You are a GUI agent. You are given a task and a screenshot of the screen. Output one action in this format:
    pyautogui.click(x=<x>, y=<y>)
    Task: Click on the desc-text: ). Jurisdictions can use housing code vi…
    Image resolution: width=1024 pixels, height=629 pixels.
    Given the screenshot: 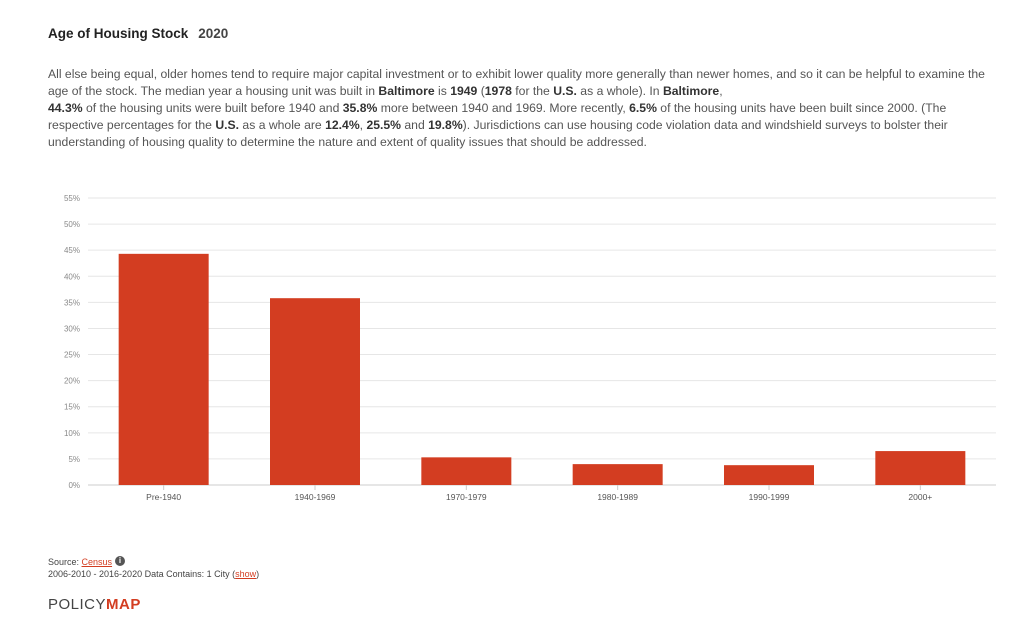 What is the action you would take?
    pyautogui.click(x=498, y=133)
    